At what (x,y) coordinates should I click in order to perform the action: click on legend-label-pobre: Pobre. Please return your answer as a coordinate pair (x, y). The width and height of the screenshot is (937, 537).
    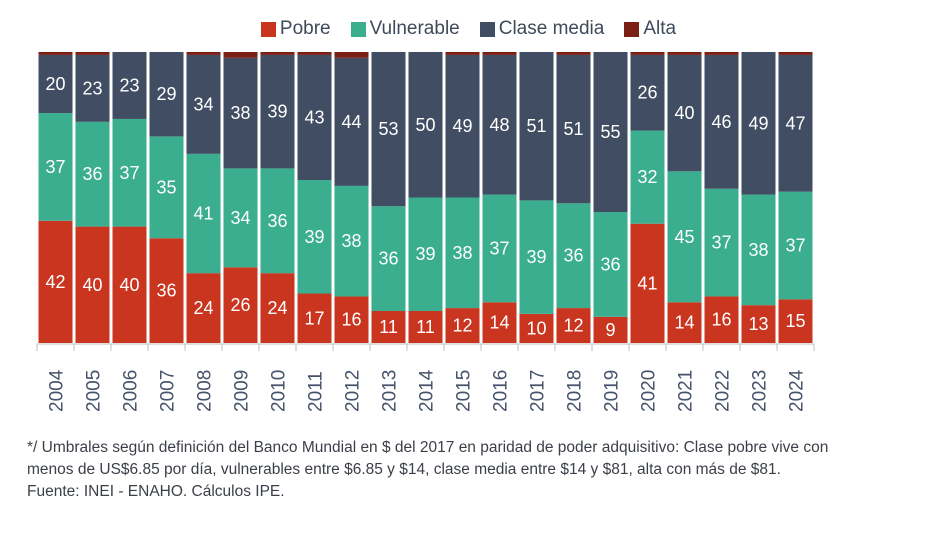
    Looking at the image, I should click on (305, 28).